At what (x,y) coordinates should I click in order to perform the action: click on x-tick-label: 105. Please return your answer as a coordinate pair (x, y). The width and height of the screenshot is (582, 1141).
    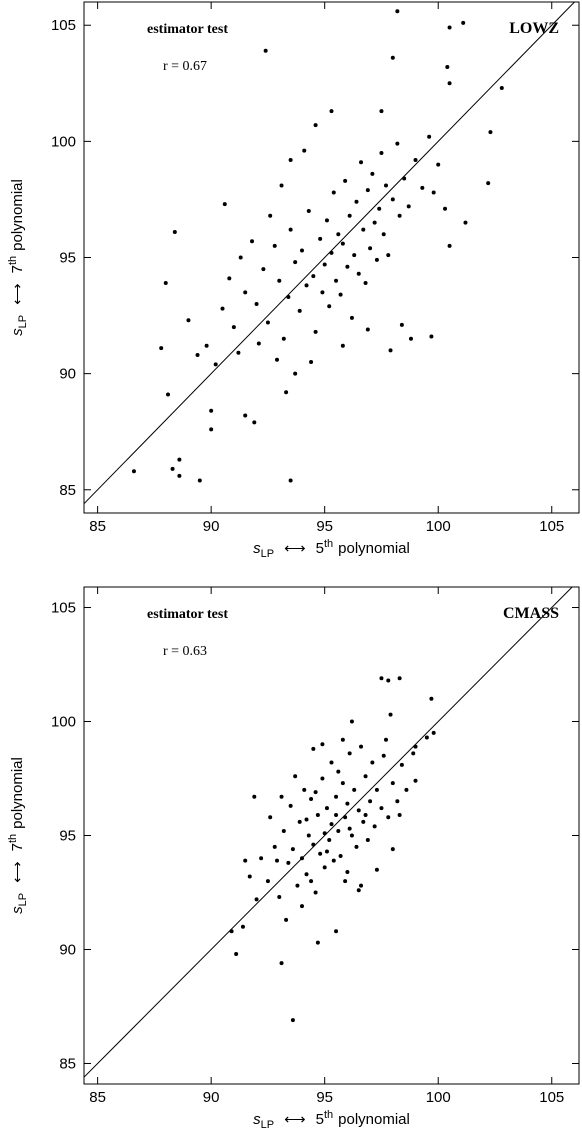
    Looking at the image, I should click on (551, 526).